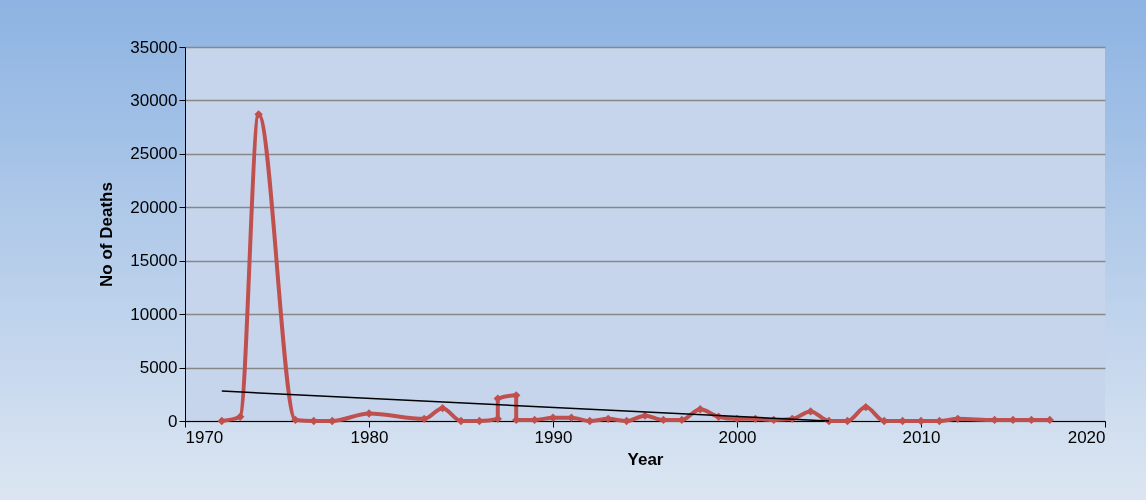  Describe the element at coordinates (173, 421) in the screenshot. I see `y-tick-label: 0` at that location.